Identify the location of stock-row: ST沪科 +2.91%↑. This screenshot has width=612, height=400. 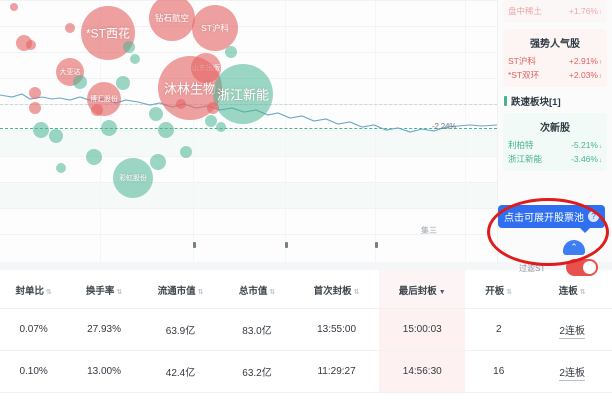
(555, 61).